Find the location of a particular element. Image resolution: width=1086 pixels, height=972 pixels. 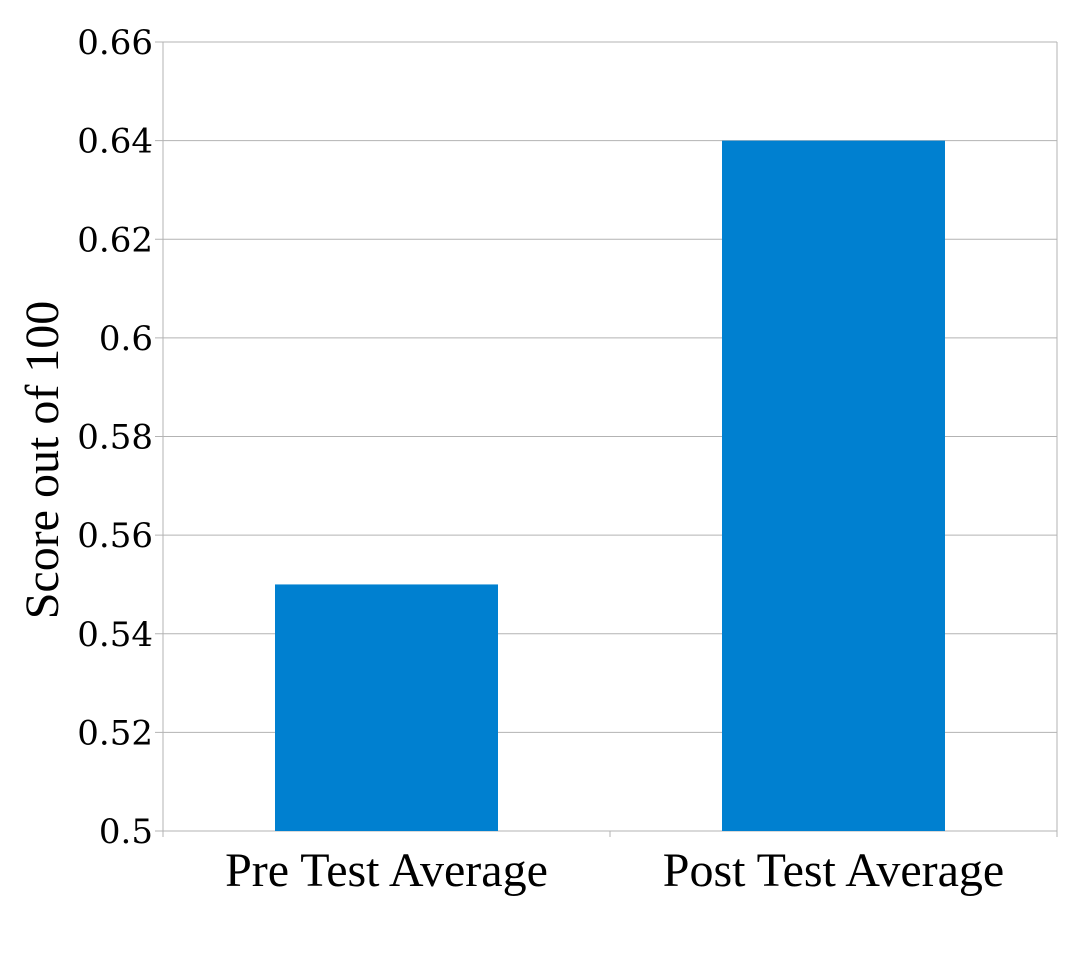

y-tick-label: 0.62 is located at coordinates (115, 240).